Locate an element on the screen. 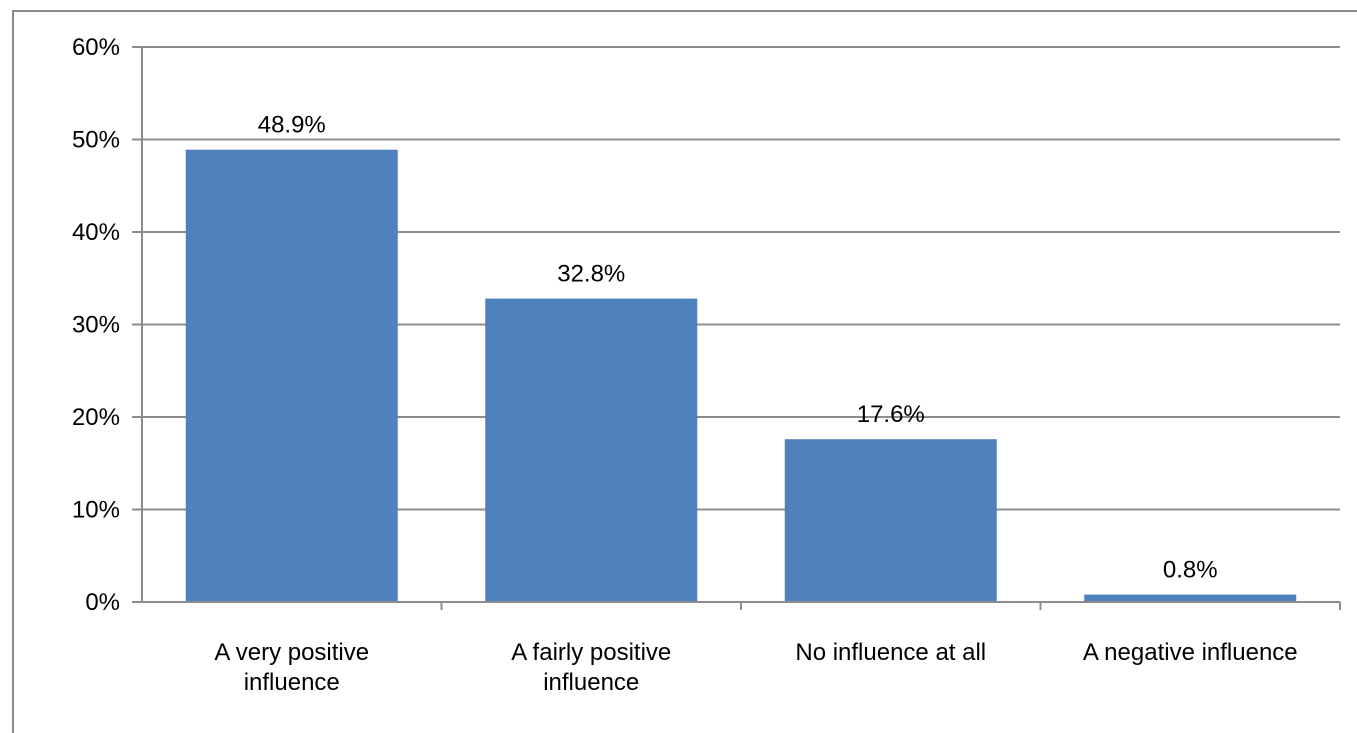  y-tick-label: 20% is located at coordinates (96, 417).